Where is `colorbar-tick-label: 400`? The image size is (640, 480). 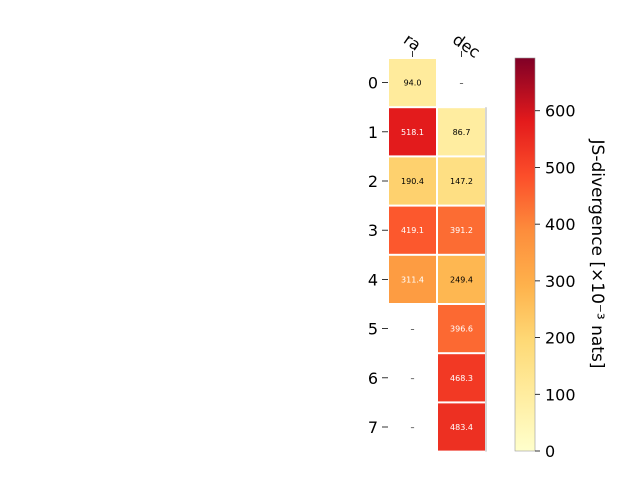
colorbar-tick-label: 400 is located at coordinates (560, 224).